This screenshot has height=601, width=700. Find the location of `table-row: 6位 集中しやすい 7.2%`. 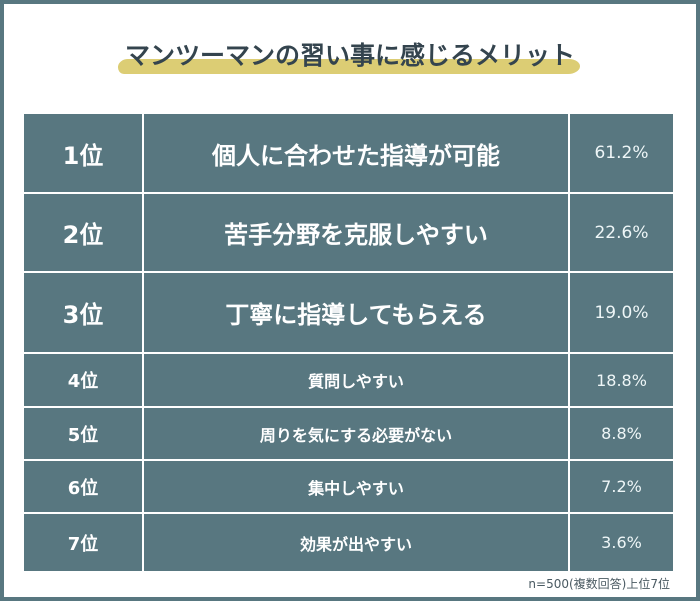

table-row: 6位 集中しやすい 7.2% is located at coordinates (348, 486).